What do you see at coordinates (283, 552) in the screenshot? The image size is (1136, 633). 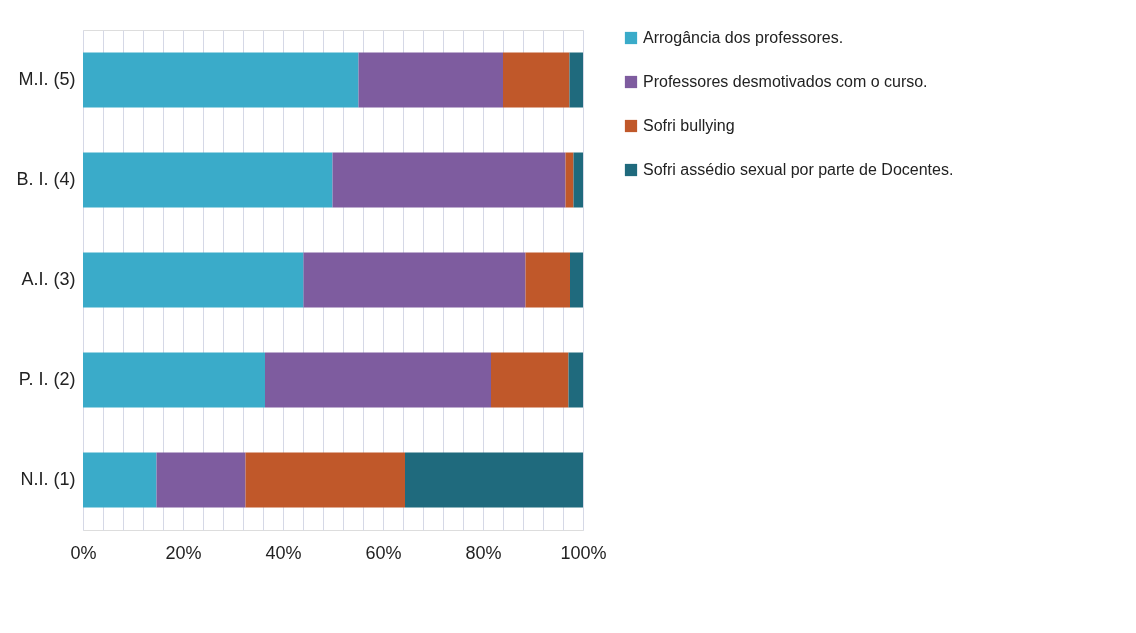 I see `x-tick-label: 40%` at bounding box center [283, 552].